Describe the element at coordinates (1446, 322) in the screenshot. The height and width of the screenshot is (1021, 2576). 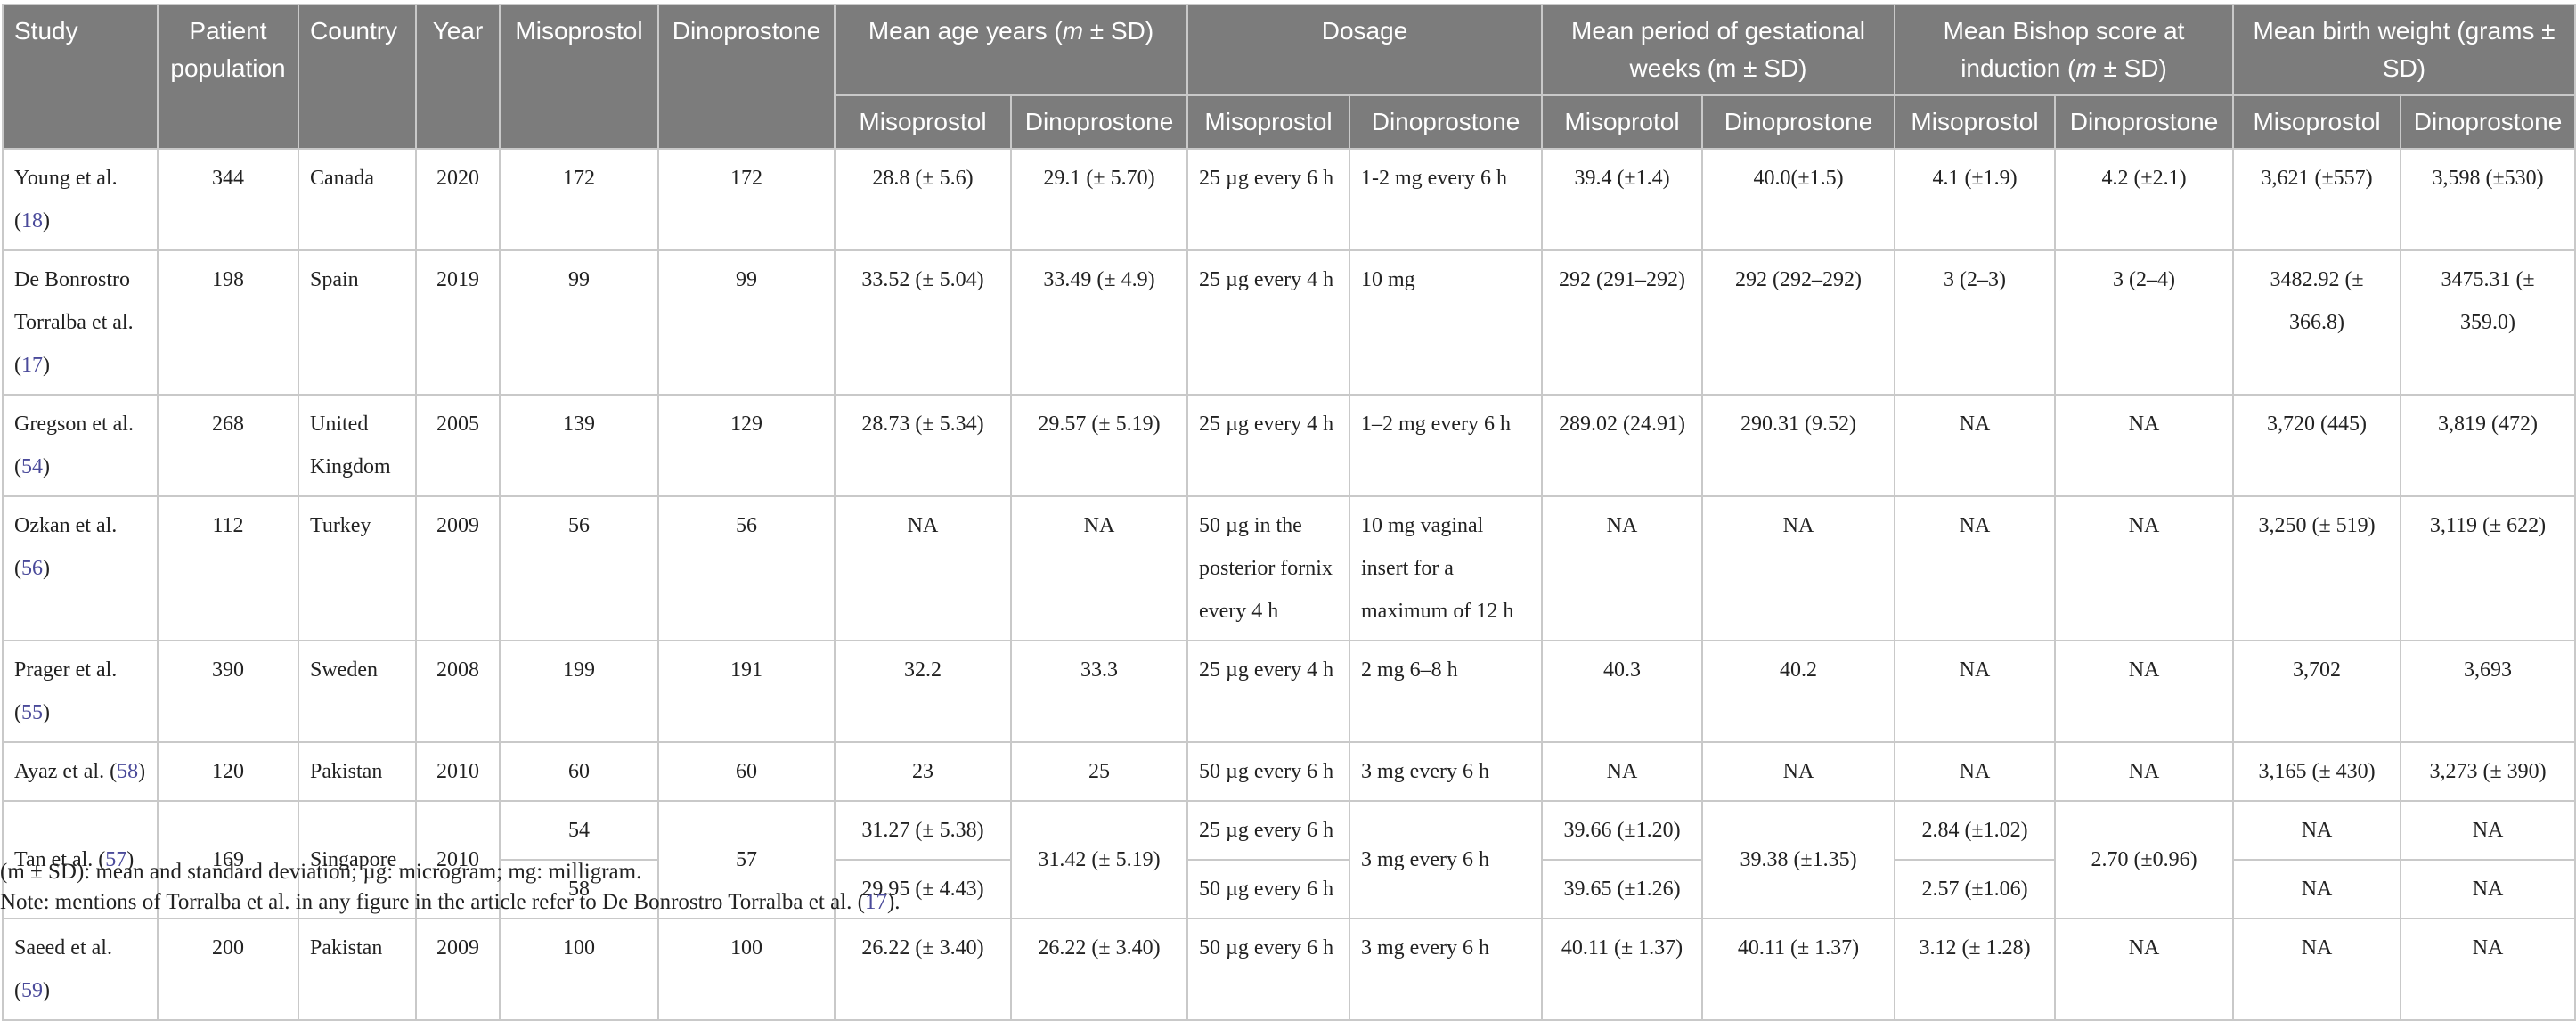
I see `cell-dose-dino: 10 mg` at that location.